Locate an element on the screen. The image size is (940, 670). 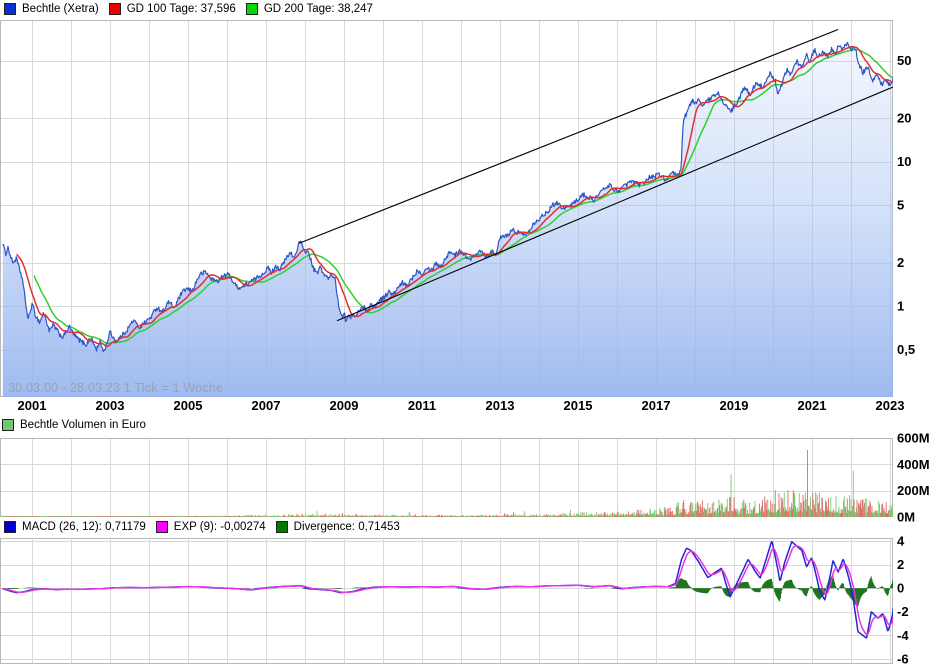
gd100-label: GD 100 Tage: 37,596 is located at coordinates (181, 9).